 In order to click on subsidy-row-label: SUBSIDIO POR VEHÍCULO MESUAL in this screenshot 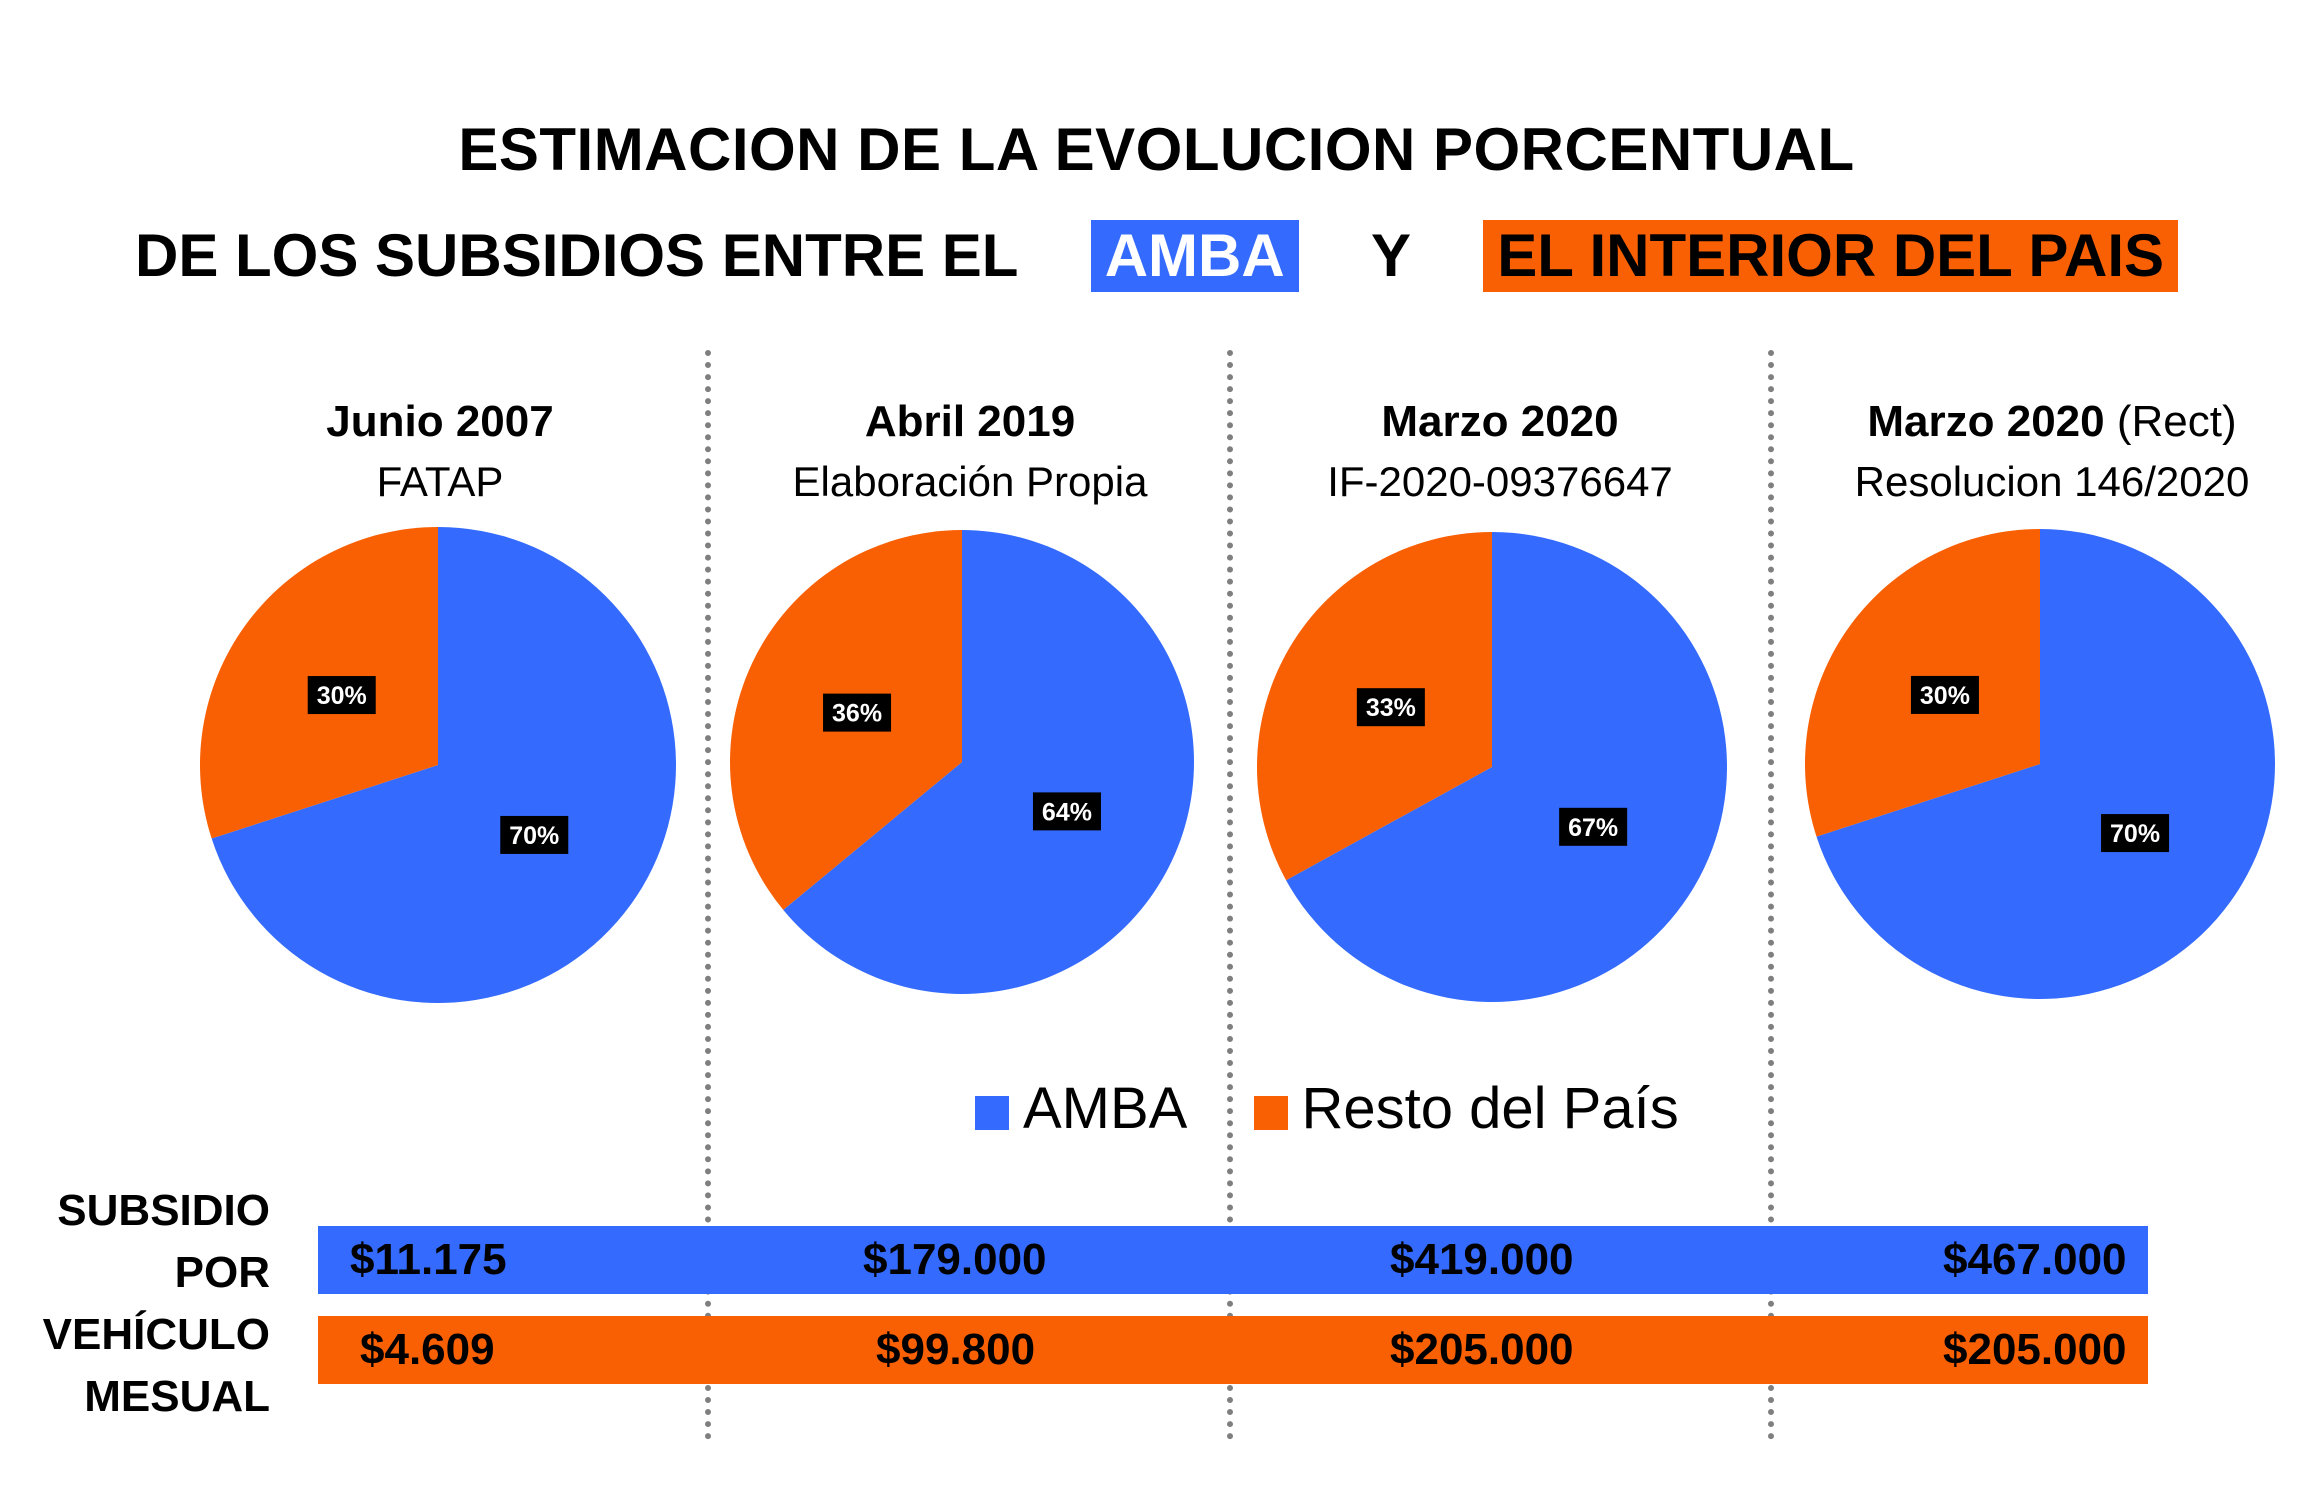, I will do `click(155, 1304)`.